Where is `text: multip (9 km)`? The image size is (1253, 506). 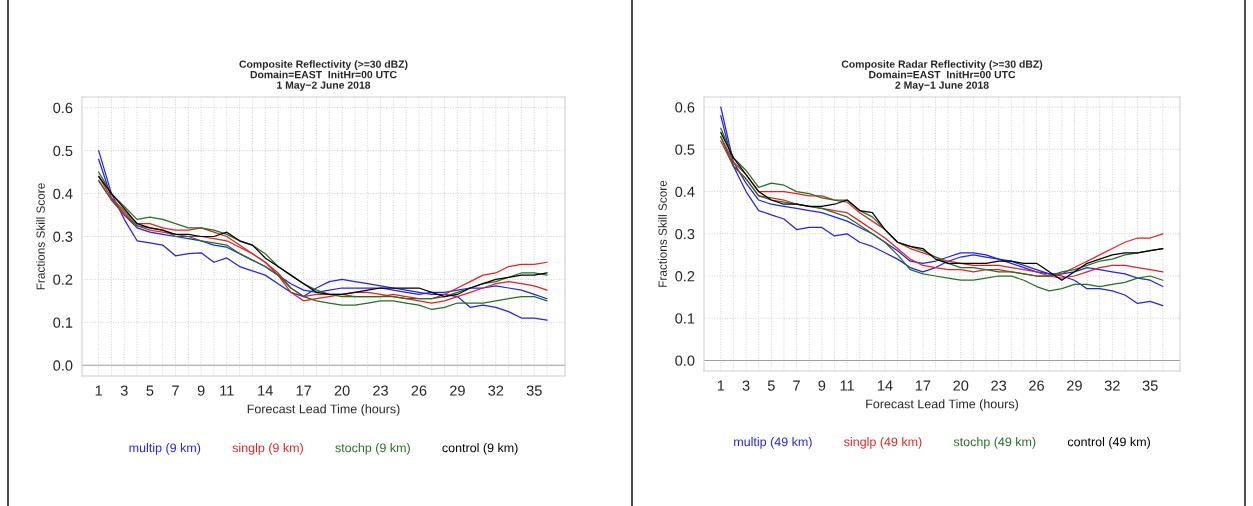 text: multip (9 km) is located at coordinates (165, 449).